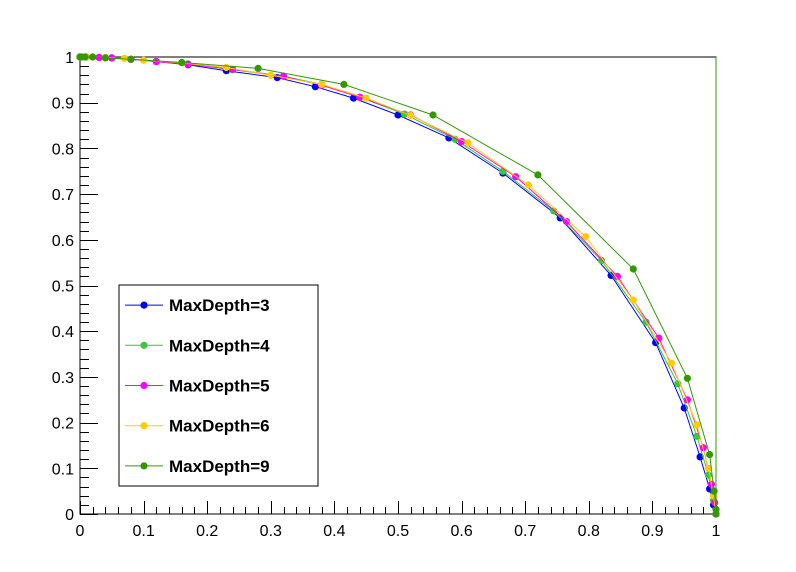 Image resolution: width=796 pixels, height=572 pixels. I want to click on legend-entry: MaxDepth=9, so click(197, 466).